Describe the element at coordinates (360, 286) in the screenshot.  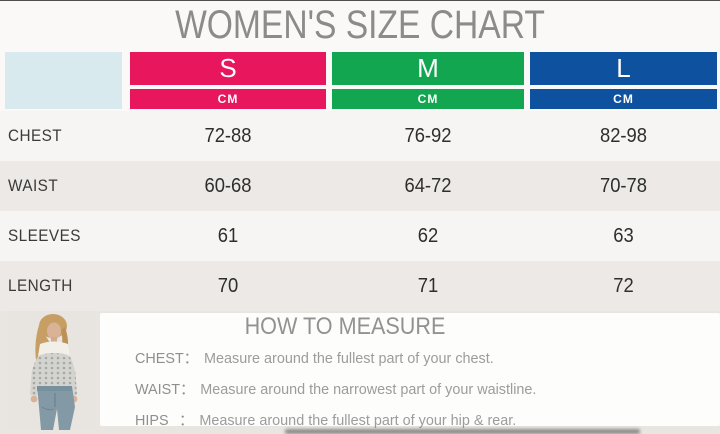
I see `table-row: LENGTH 70 71 72` at that location.